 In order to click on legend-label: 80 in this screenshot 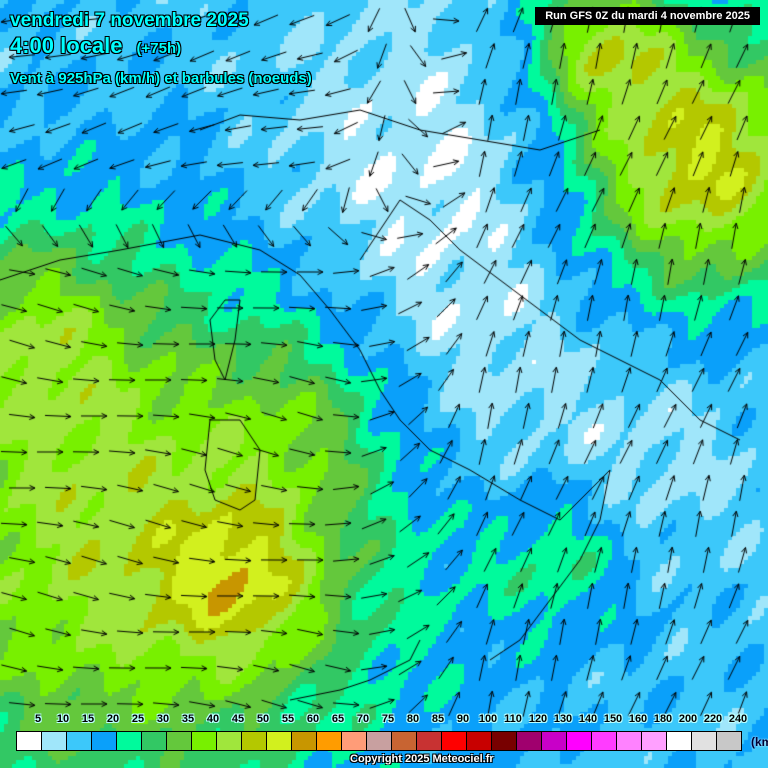, I will do `click(413, 719)`.